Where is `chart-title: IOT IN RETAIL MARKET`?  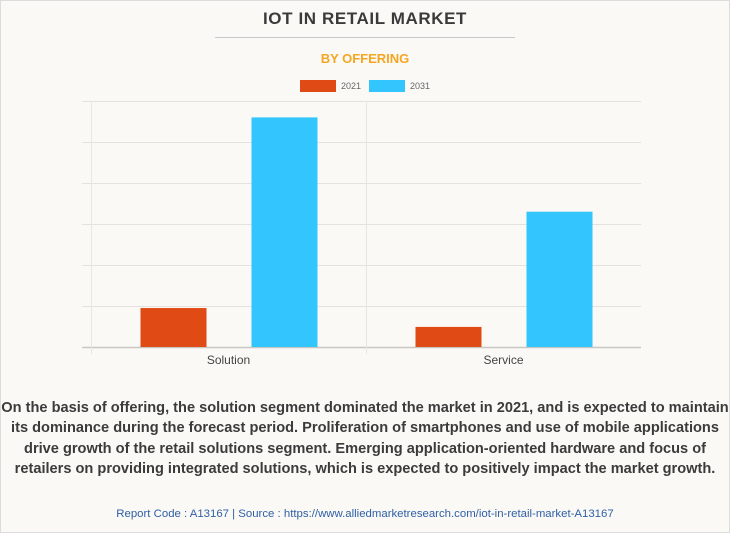 chart-title: IOT IN RETAIL MARKET is located at coordinates (365, 18).